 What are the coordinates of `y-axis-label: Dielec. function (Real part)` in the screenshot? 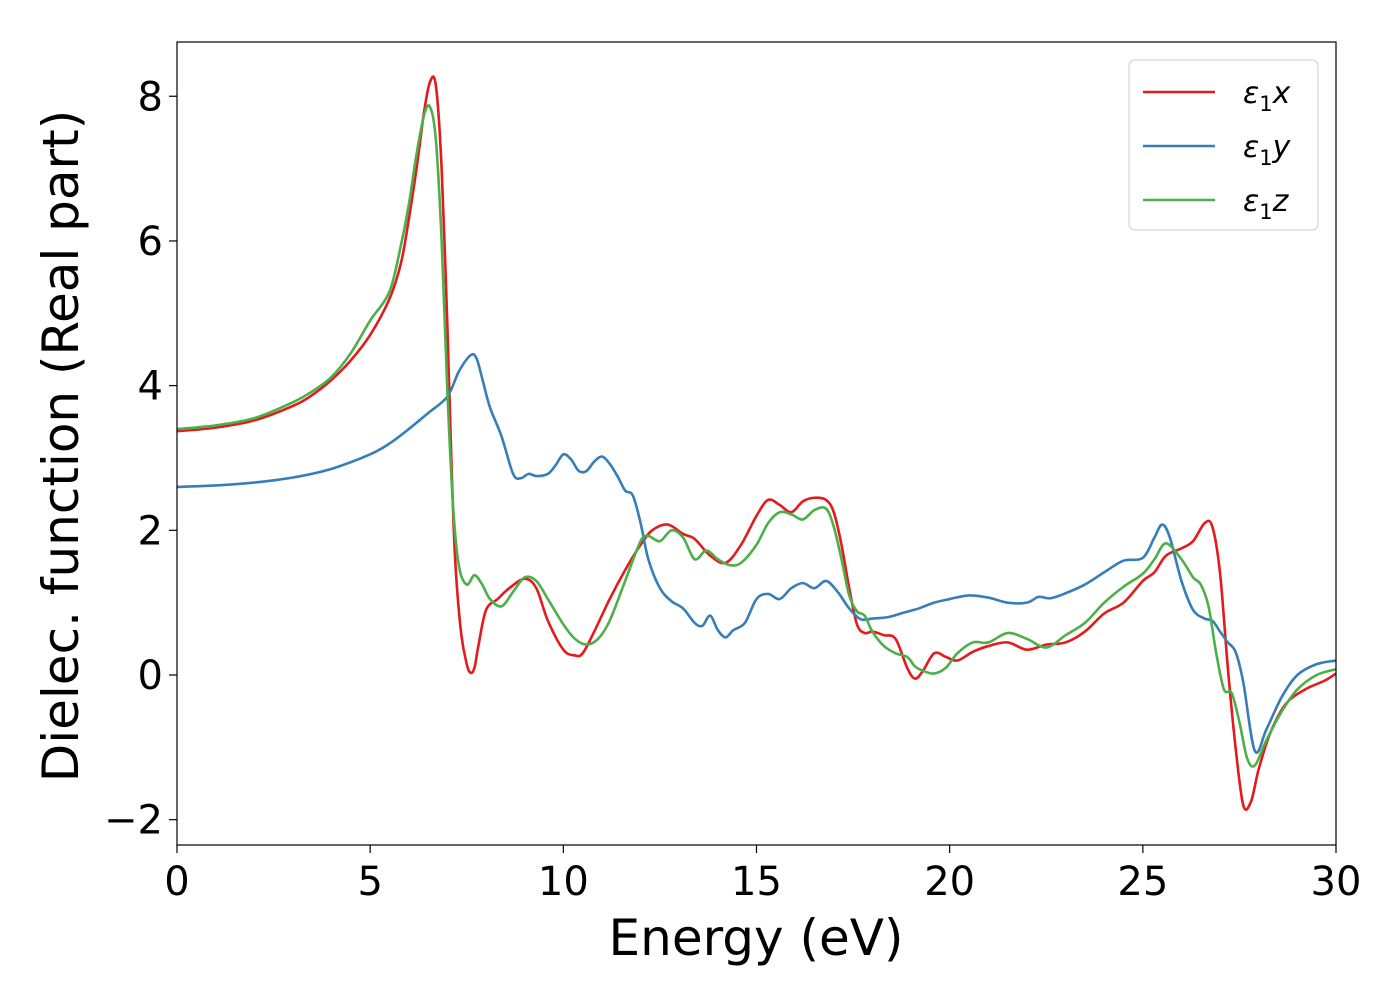 It's located at (61, 446).